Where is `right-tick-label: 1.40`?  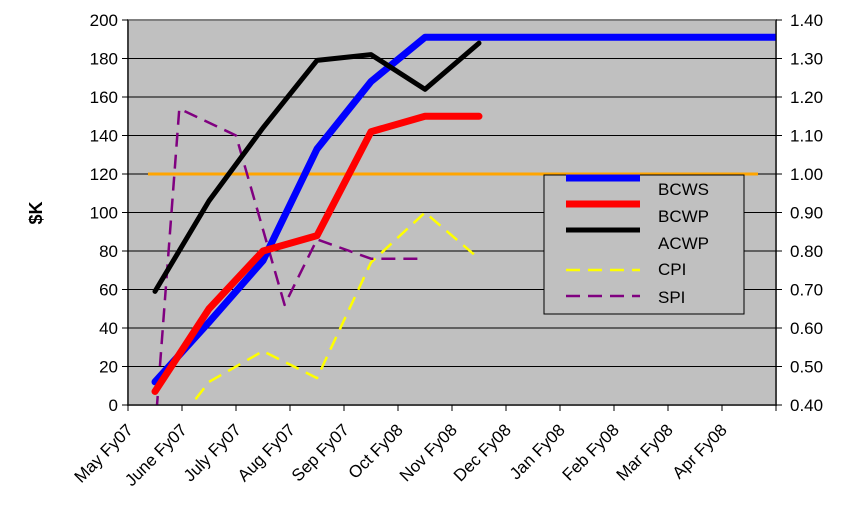 right-tick-label: 1.40 is located at coordinates (806, 20).